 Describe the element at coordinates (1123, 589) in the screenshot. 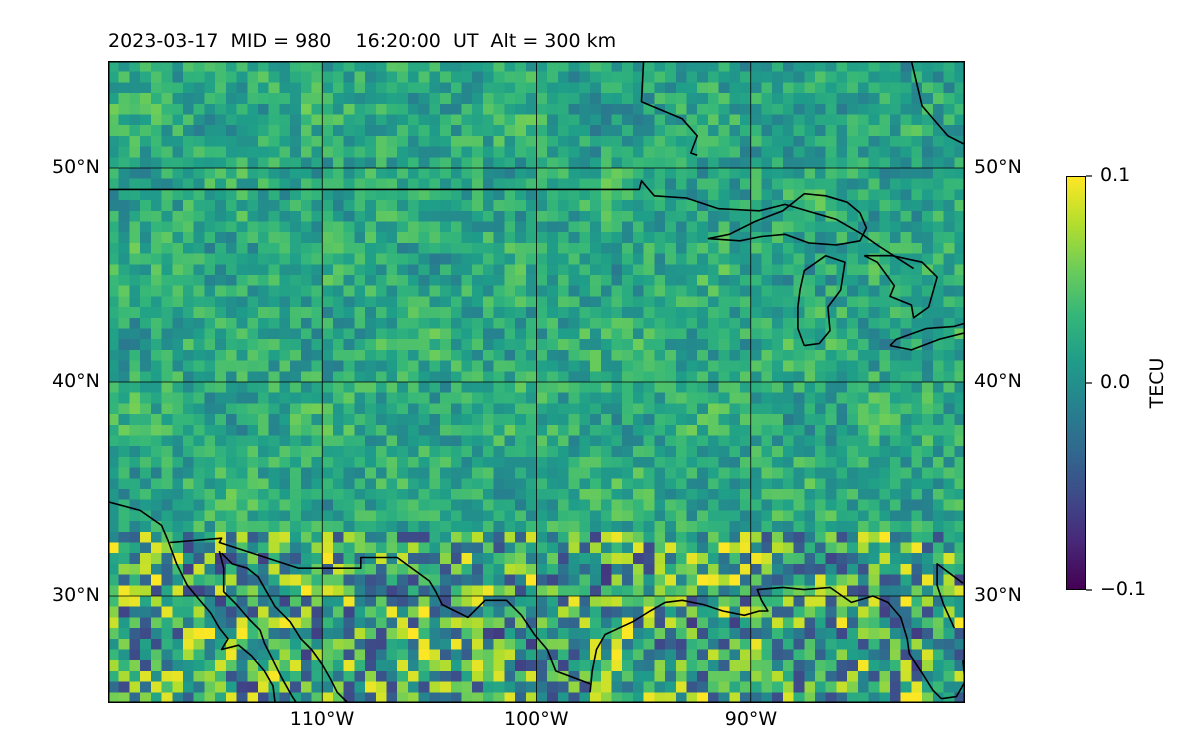

I see `colorbar-tick-label: −0.1` at that location.